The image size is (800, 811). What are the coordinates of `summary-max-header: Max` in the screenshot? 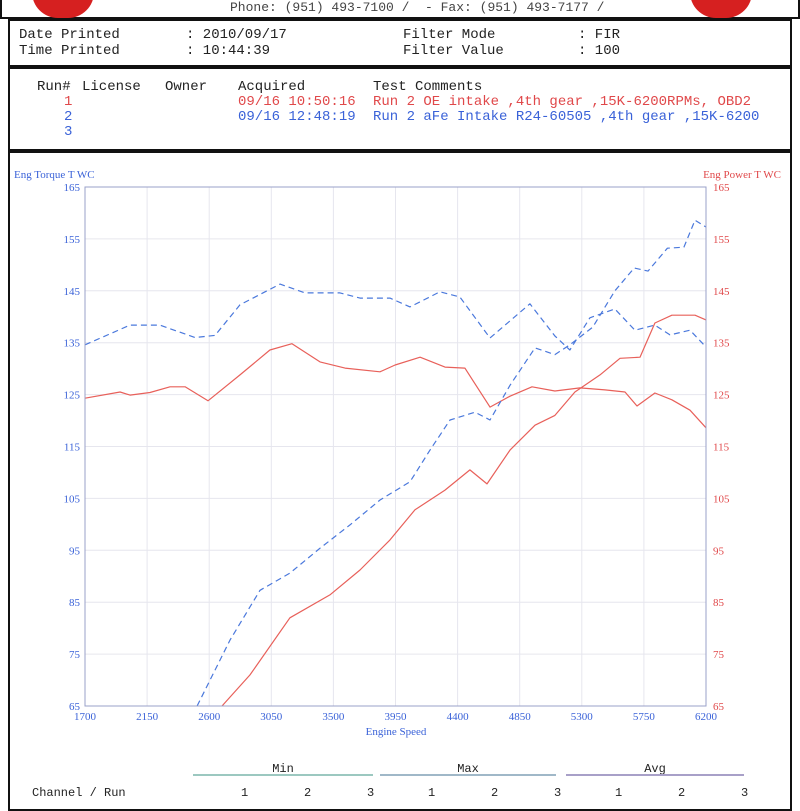 It's located at (468, 769).